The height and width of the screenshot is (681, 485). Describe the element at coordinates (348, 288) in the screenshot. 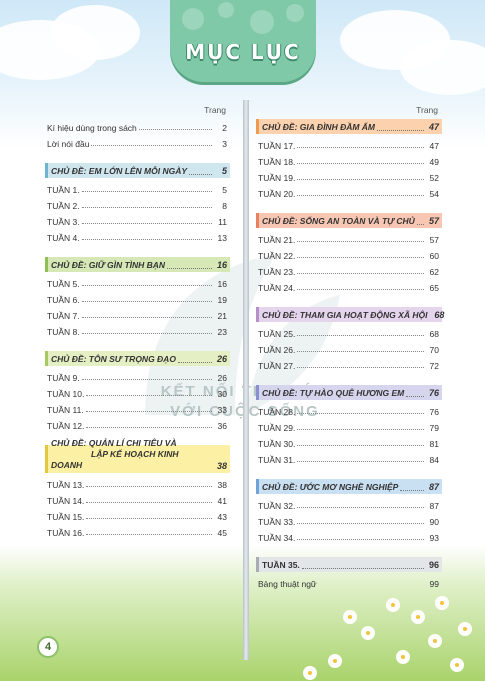

I see `toc-entry: TUẦN 24. 65` at that location.